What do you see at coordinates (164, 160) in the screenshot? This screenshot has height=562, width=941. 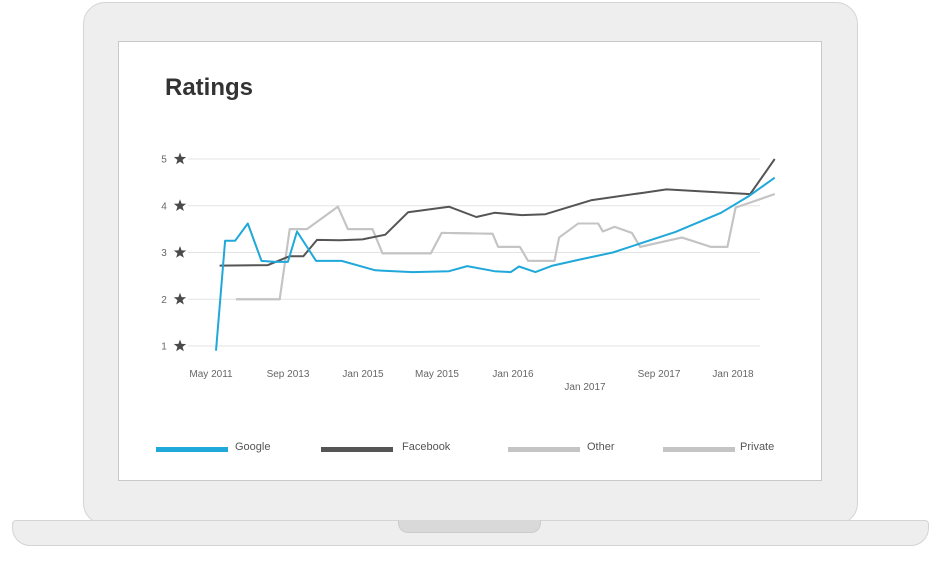 I see `y-tick-label: 5` at bounding box center [164, 160].